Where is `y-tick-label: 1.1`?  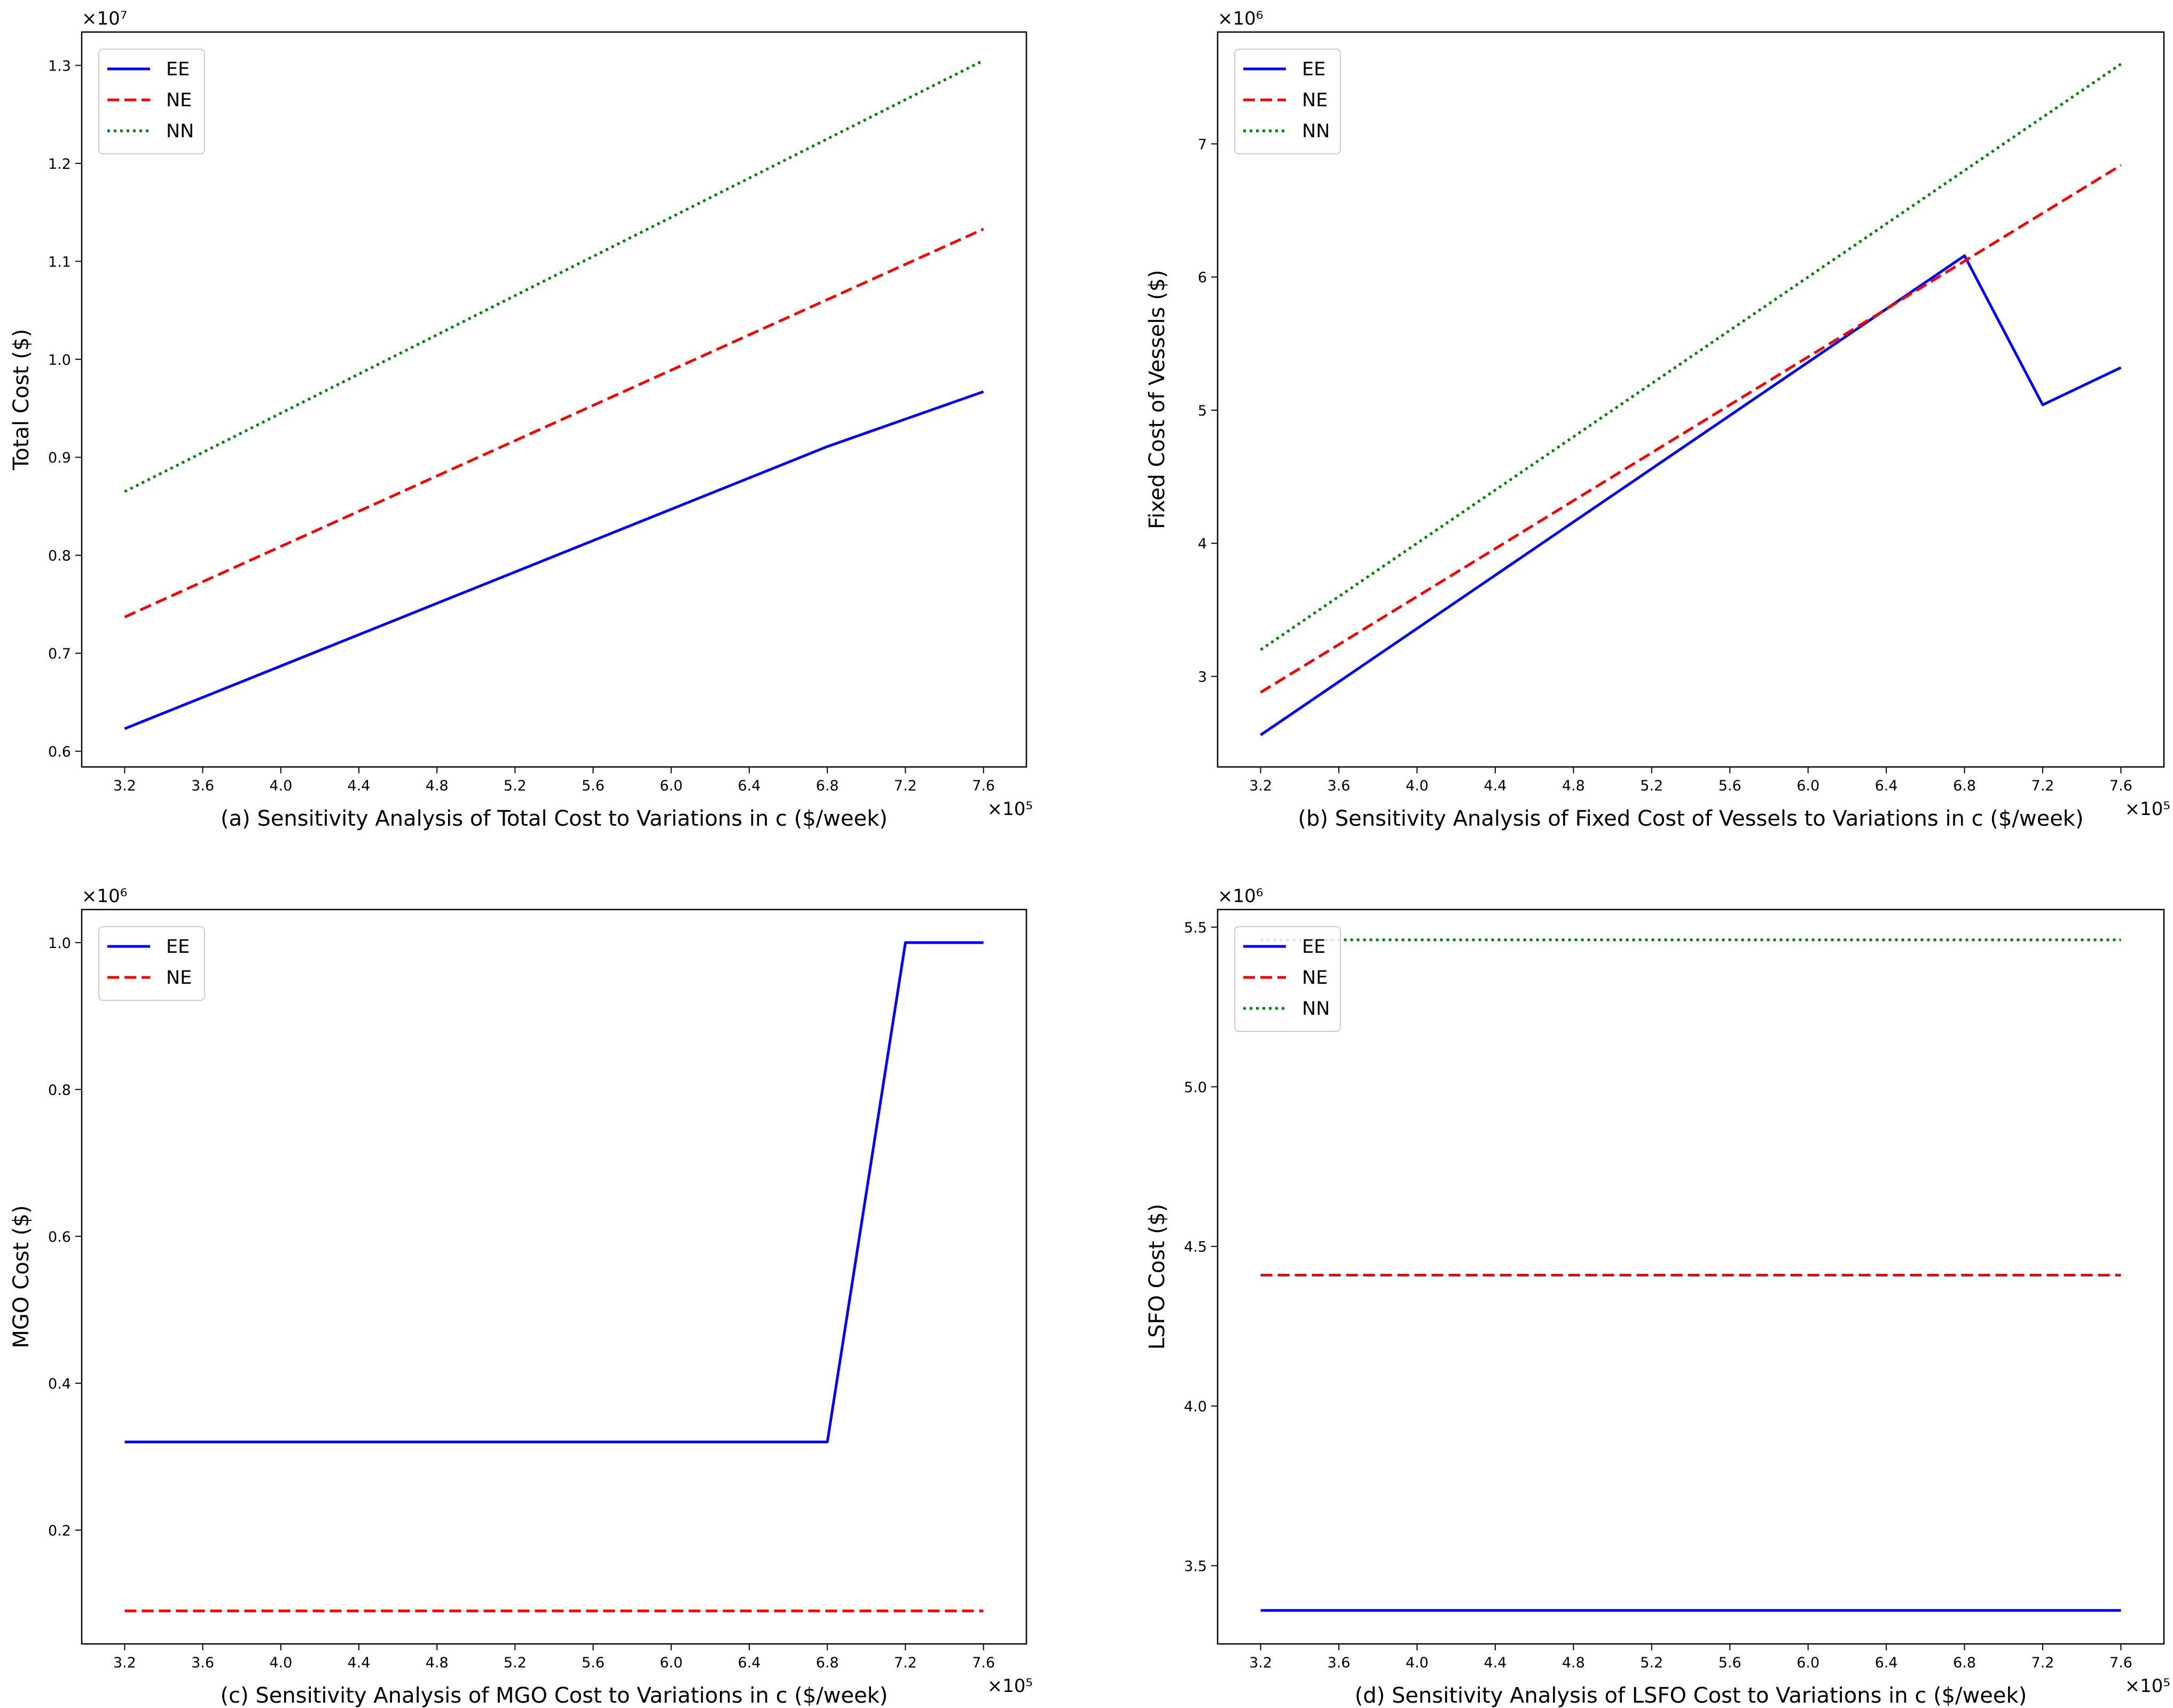
y-tick-label: 1.1 is located at coordinates (59, 262).